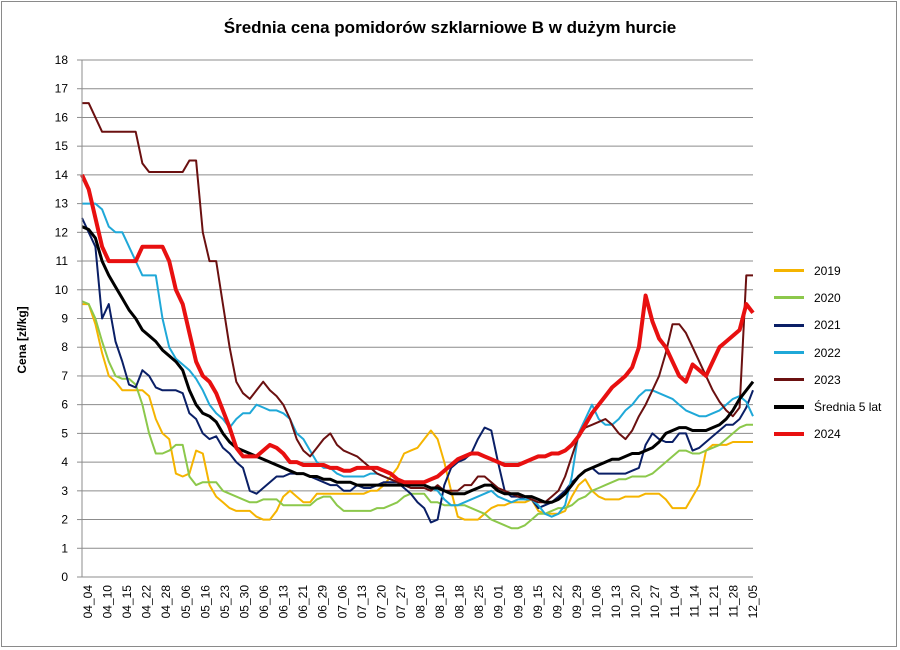 The height and width of the screenshot is (650, 900). Describe the element at coordinates (557, 602) in the screenshot. I see `x-tick-label: 09_22` at that location.